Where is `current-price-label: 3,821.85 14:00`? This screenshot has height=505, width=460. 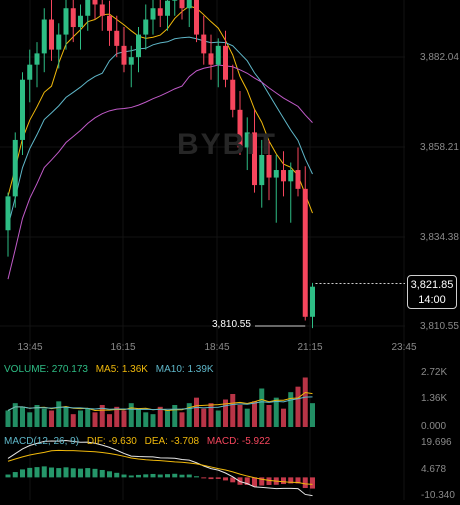
current-price-label: 3,821.85 14:00 is located at coordinates (432, 292).